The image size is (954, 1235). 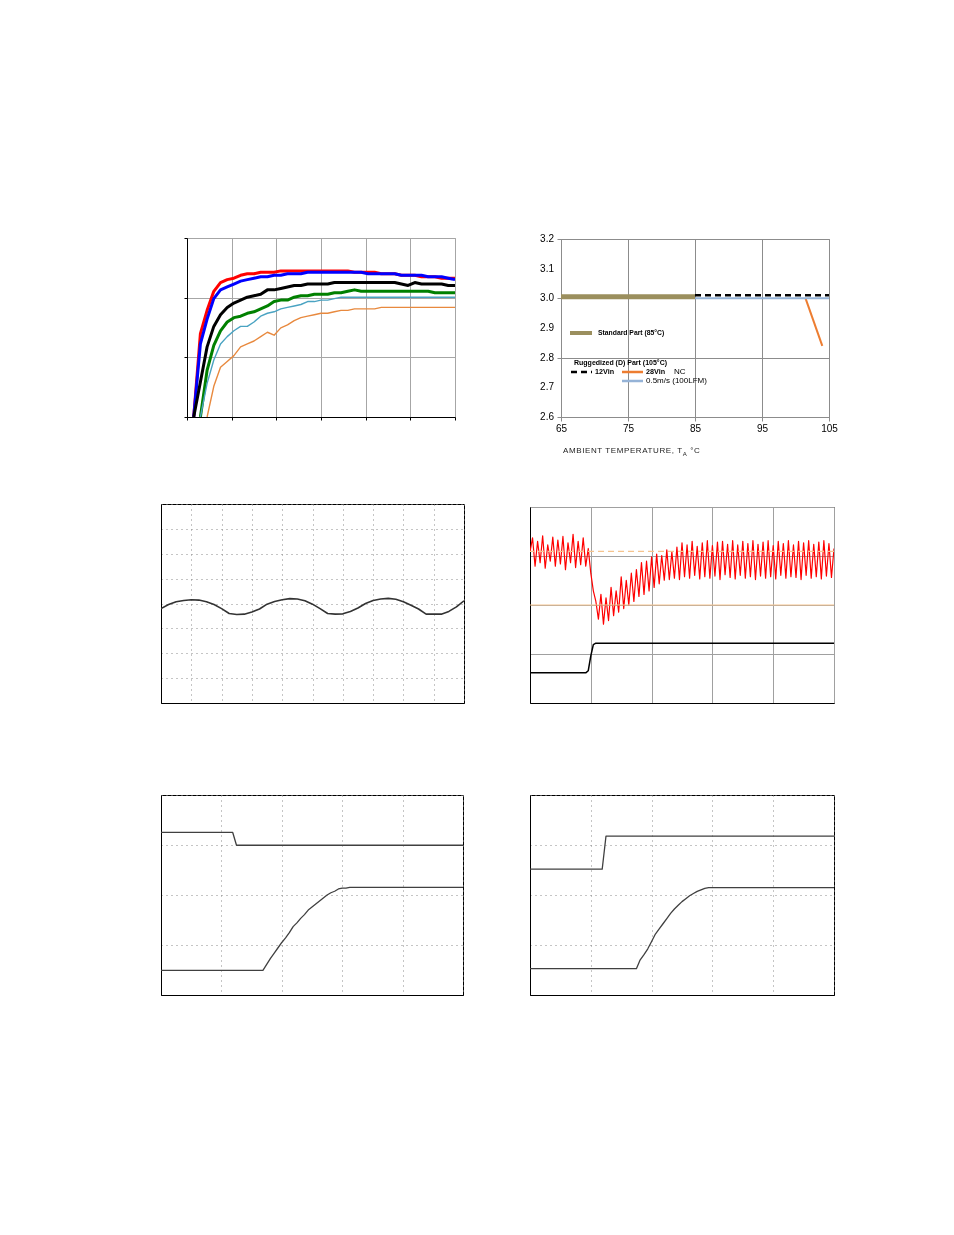 What do you see at coordinates (547, 357) in the screenshot?
I see `y-tick-label: 2.8` at bounding box center [547, 357].